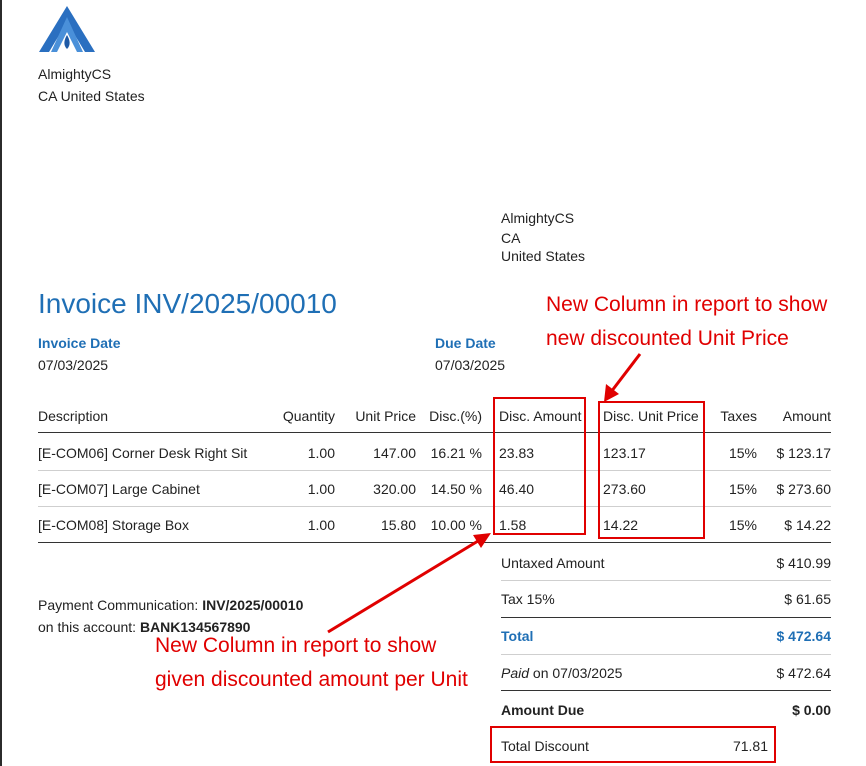  I want to click on col-header-disc-pct: Disc.(%), so click(455, 416).